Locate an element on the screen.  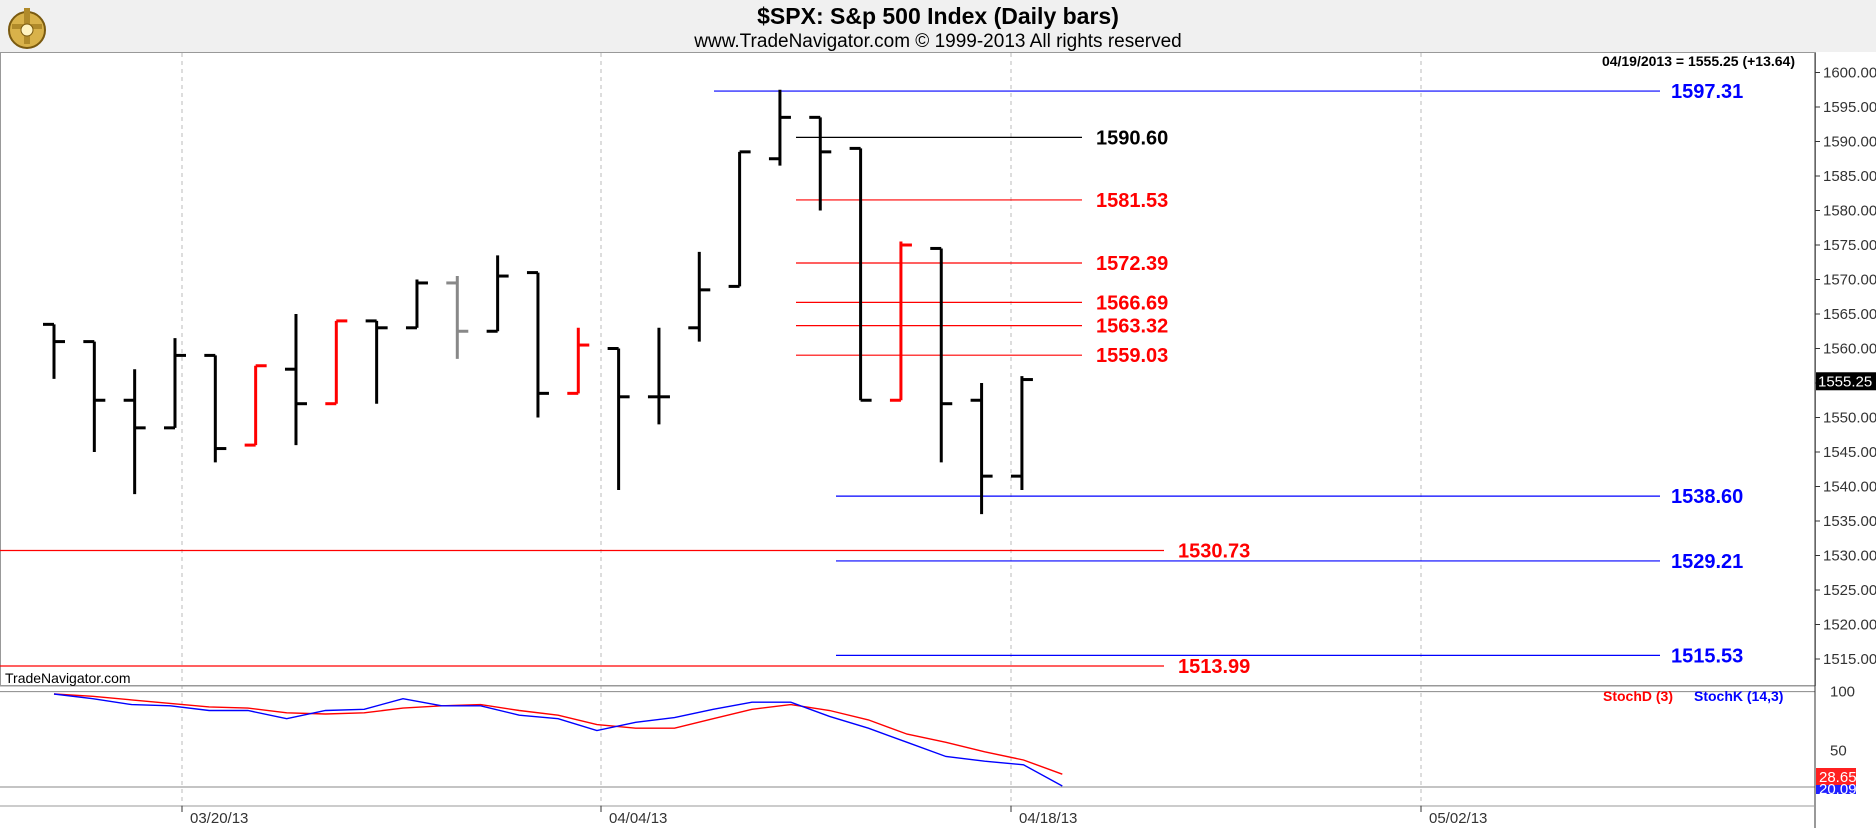
level-label: 1572.39 is located at coordinates (1132, 264).